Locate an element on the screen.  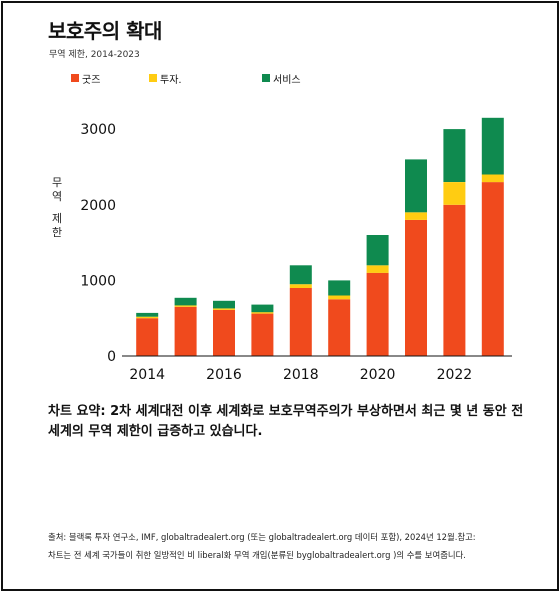
legend-swatch-goods is located at coordinates (75, 78).